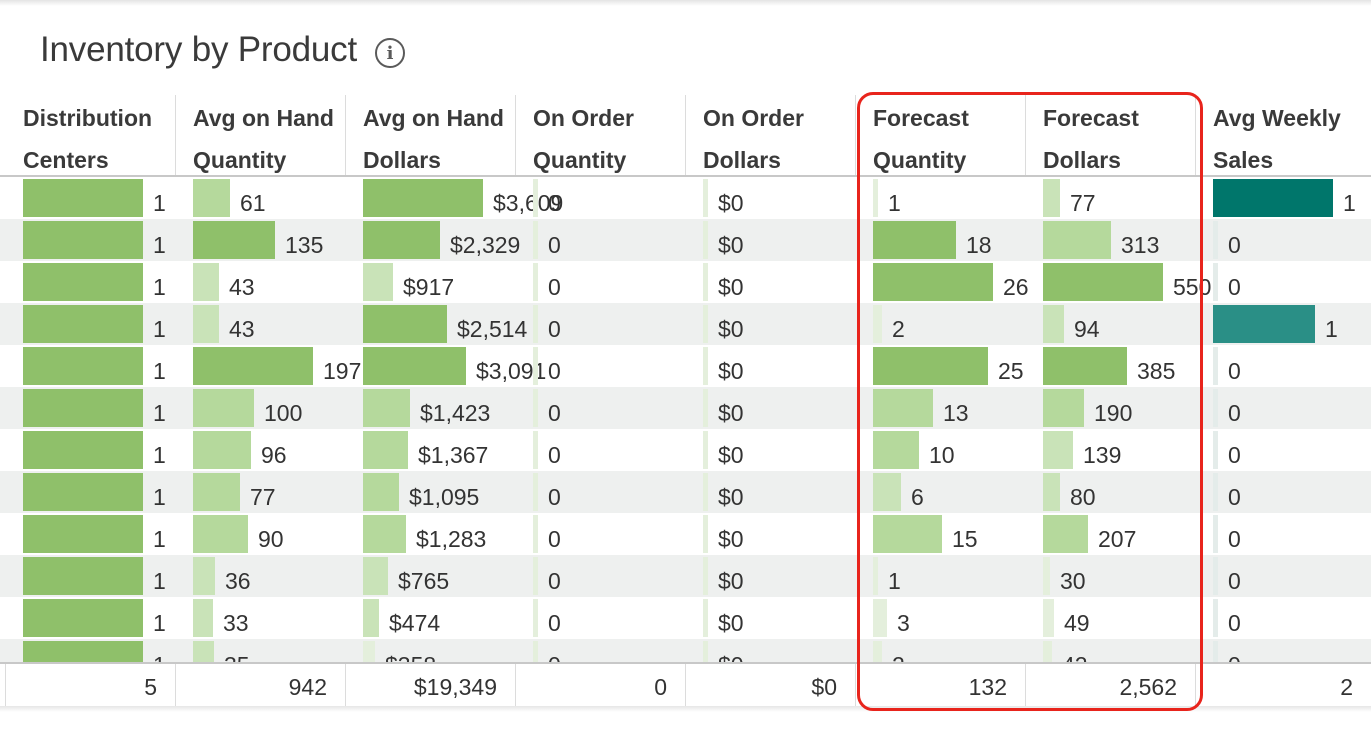 The height and width of the screenshot is (742, 1371). Describe the element at coordinates (274, 455) in the screenshot. I see `cell-value: 96` at that location.